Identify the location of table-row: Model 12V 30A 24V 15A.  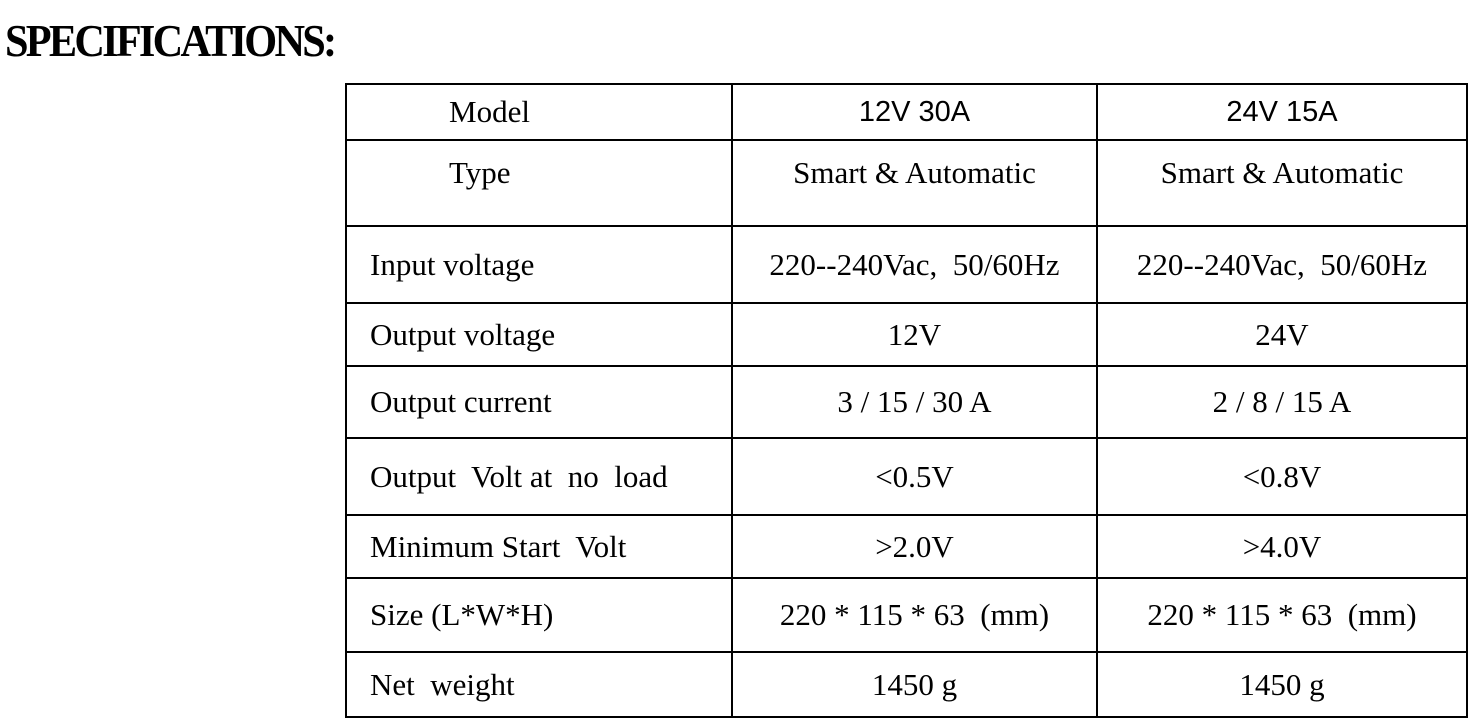
(906, 112).